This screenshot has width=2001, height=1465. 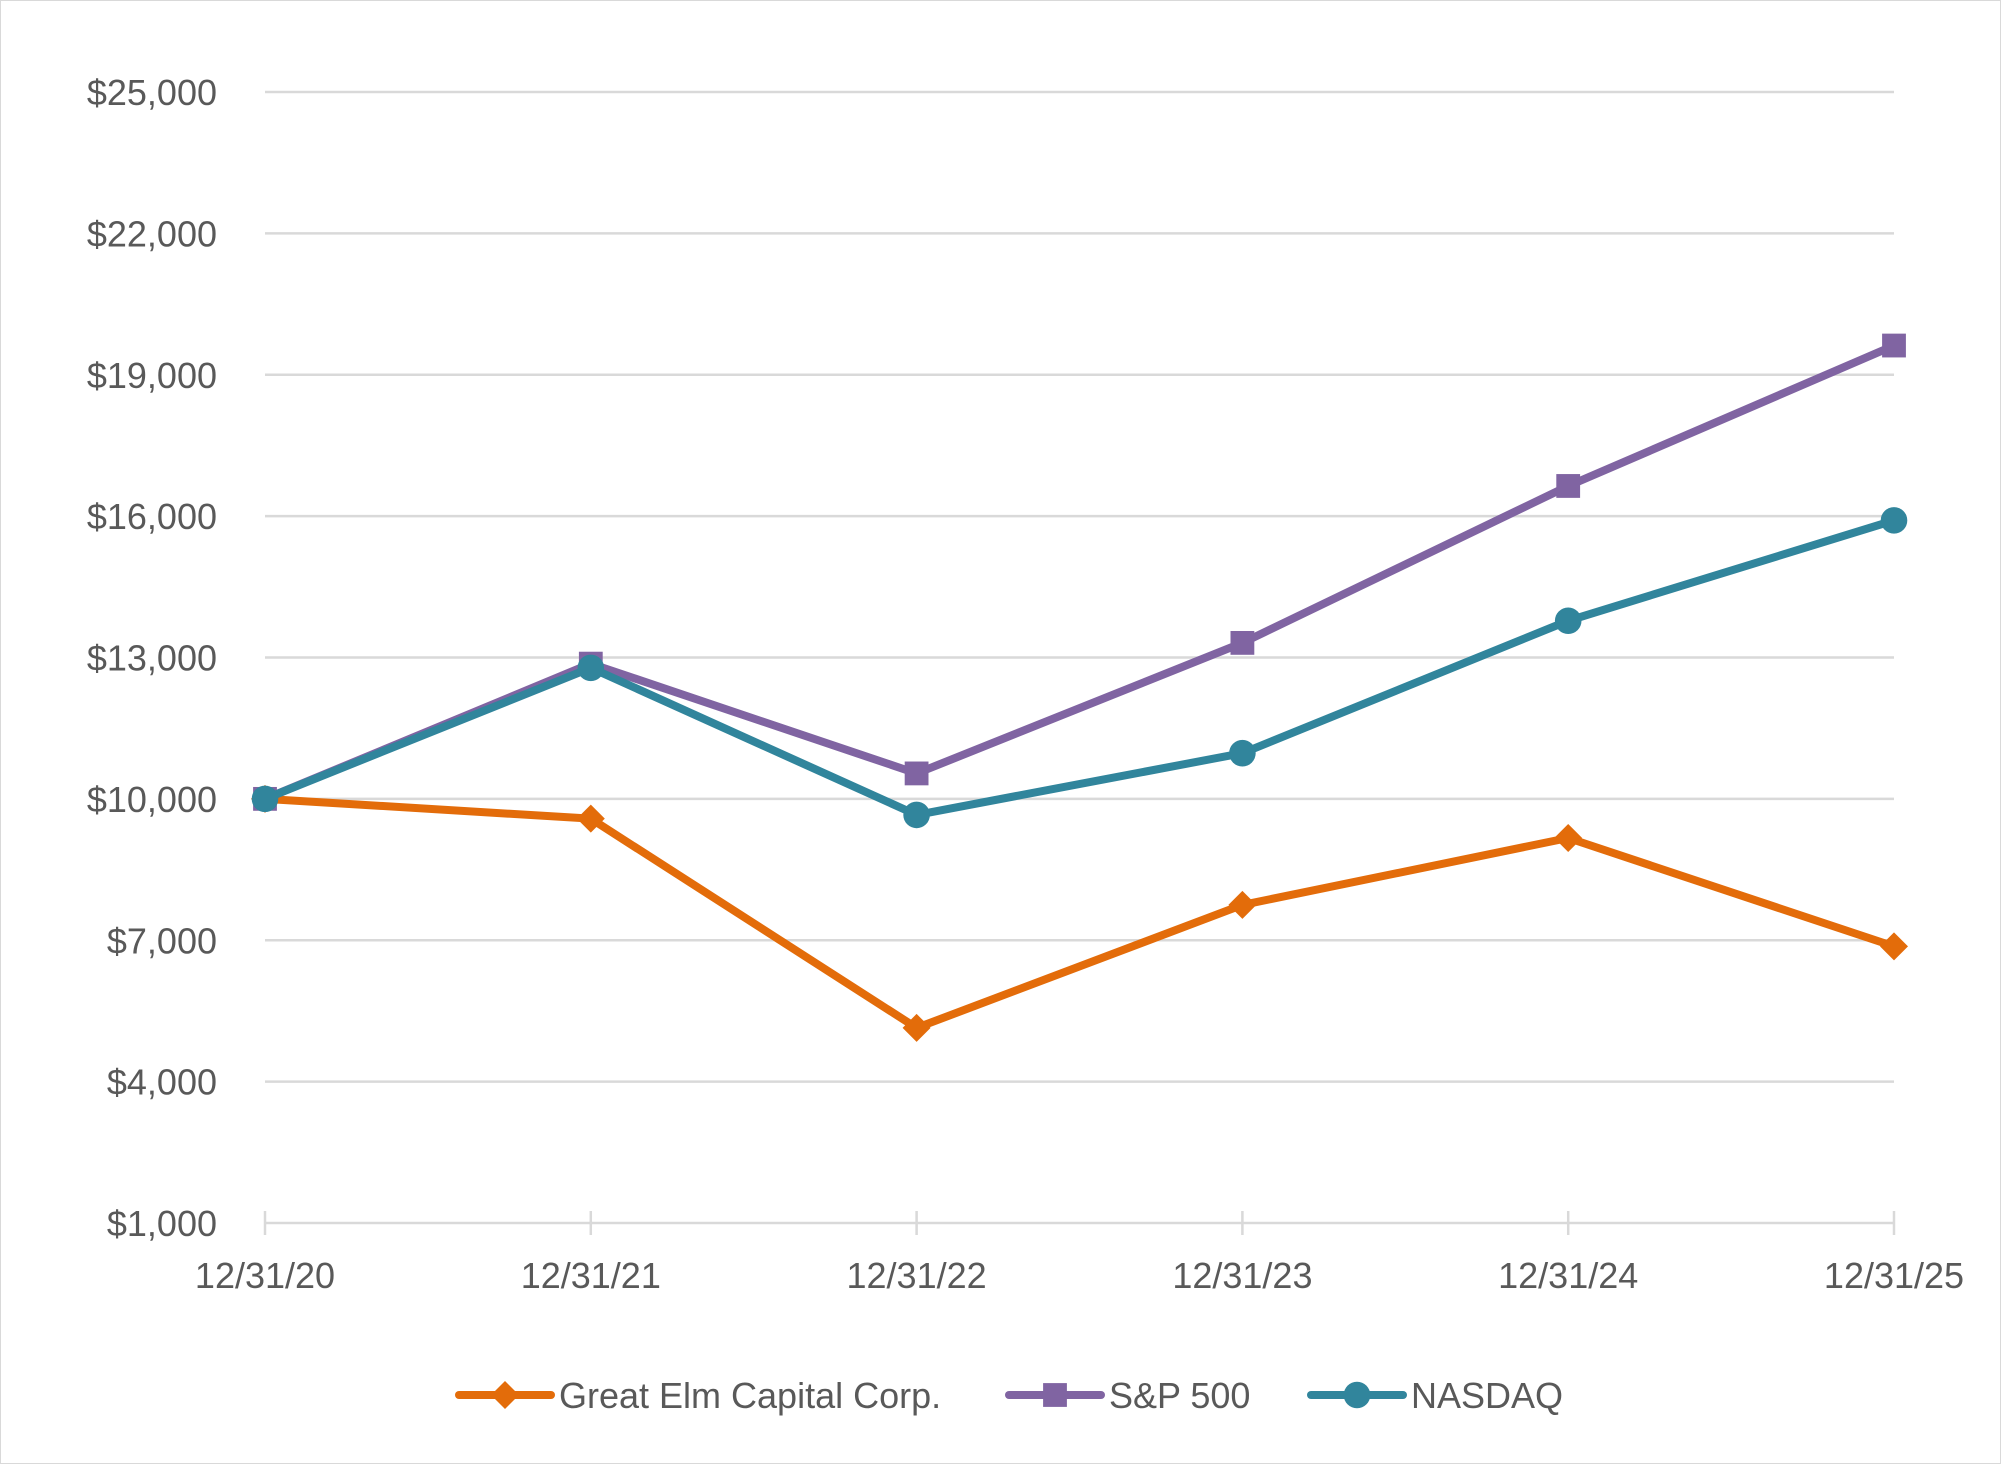 I want to click on legend-label: NASDAQ, so click(x=1487, y=1395).